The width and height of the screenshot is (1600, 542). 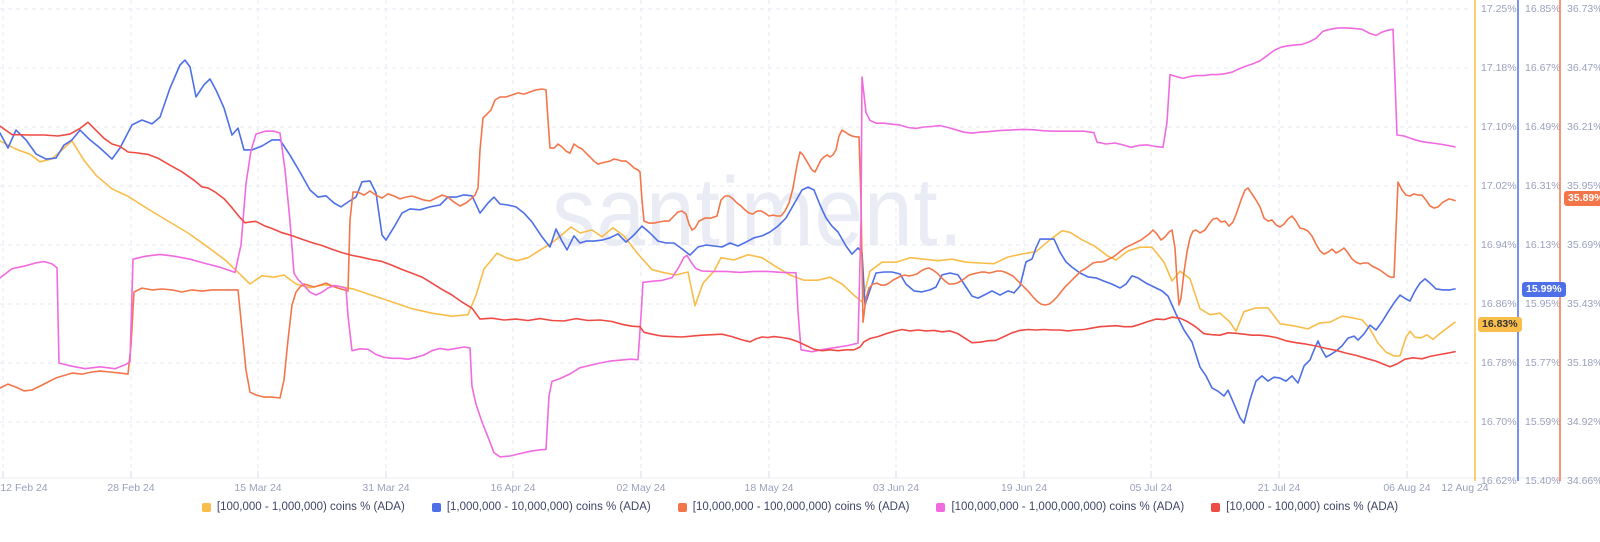 I want to click on axis-1m-10m-coins-value-badge: 15.99%, so click(x=1544, y=289).